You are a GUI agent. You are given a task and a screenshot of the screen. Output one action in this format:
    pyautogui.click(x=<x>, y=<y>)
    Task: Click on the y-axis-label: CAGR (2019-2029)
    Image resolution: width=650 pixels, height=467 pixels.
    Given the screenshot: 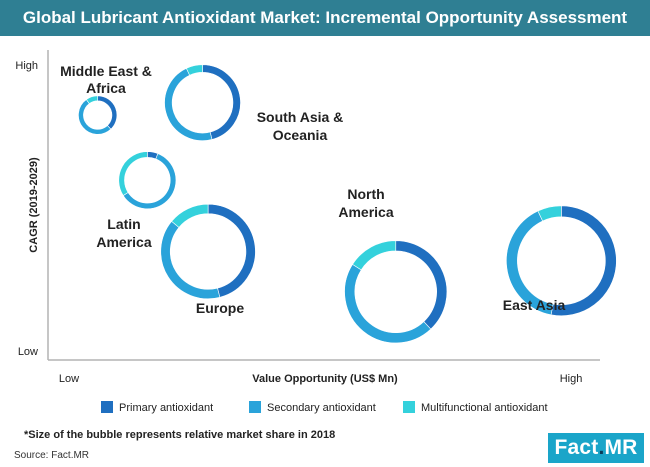 What is the action you would take?
    pyautogui.click(x=34, y=205)
    